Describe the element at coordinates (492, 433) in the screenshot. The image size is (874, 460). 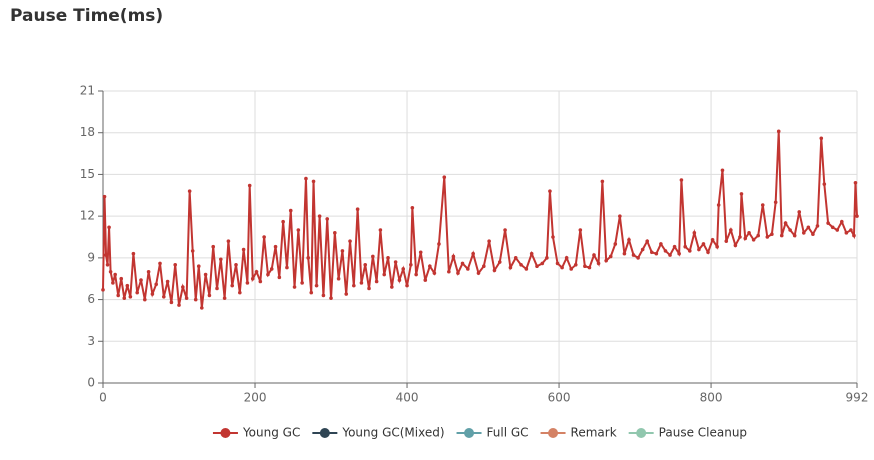
I see `legend-item: Full GC` at that location.